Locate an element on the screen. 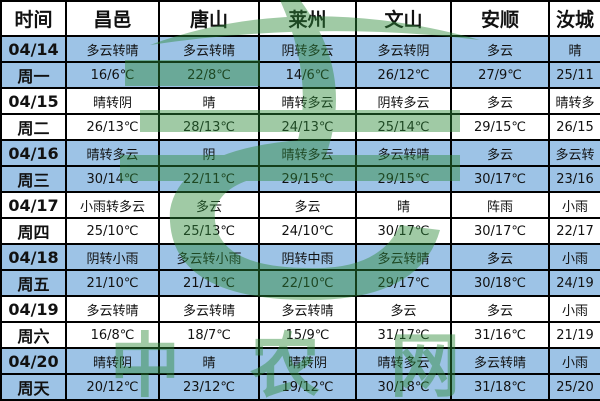 Image resolution: width=600 pixels, height=401 pixels. temperature-cell: 25/10℃ is located at coordinates (112, 231).